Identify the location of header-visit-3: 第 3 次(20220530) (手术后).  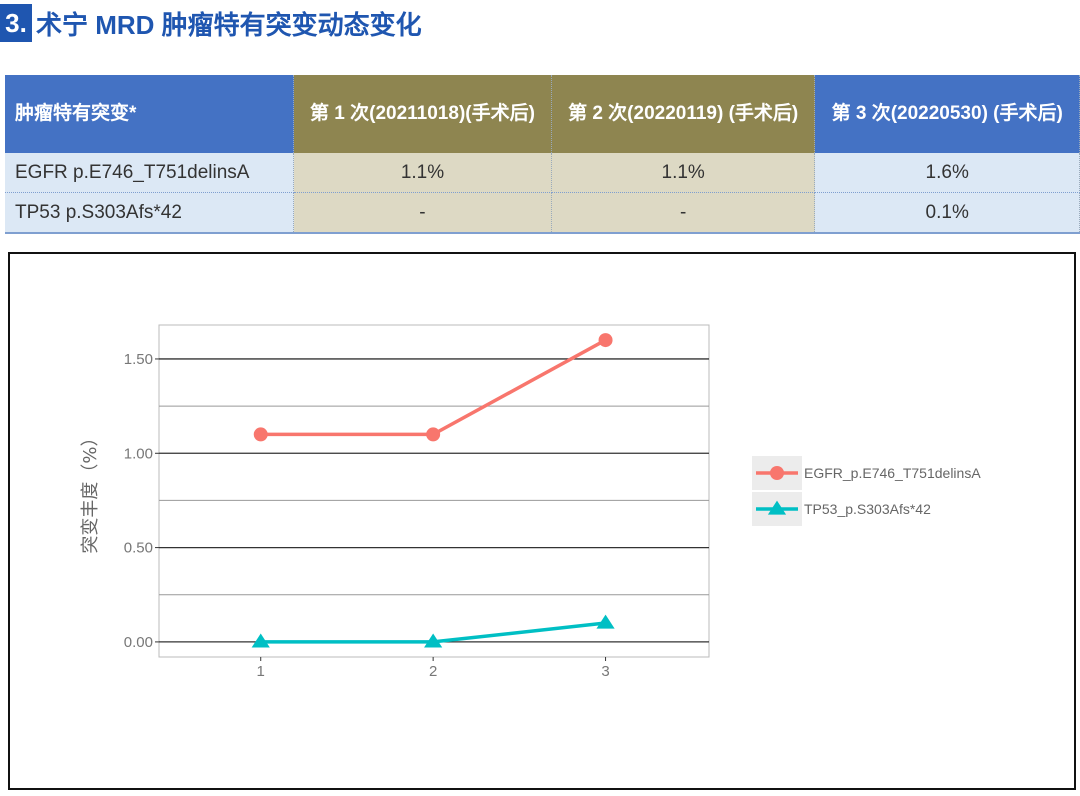
(947, 114).